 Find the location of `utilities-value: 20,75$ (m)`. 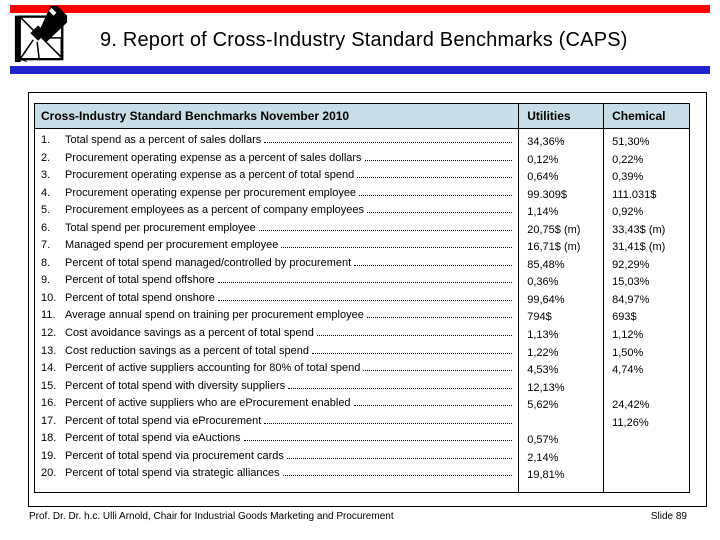

utilities-value: 20,75$ (m) is located at coordinates (554, 229).